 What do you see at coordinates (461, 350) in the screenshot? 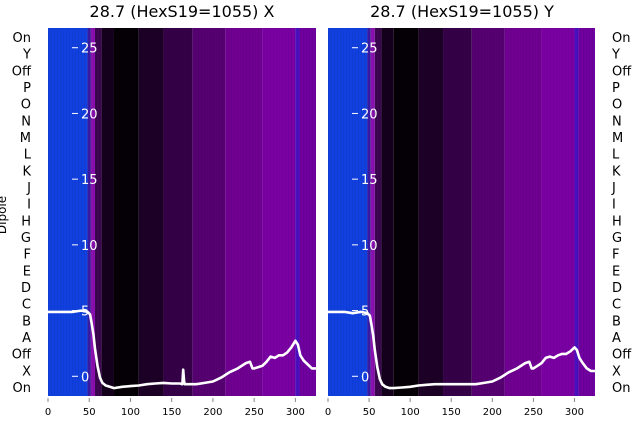
I see `series-line` at bounding box center [461, 350].